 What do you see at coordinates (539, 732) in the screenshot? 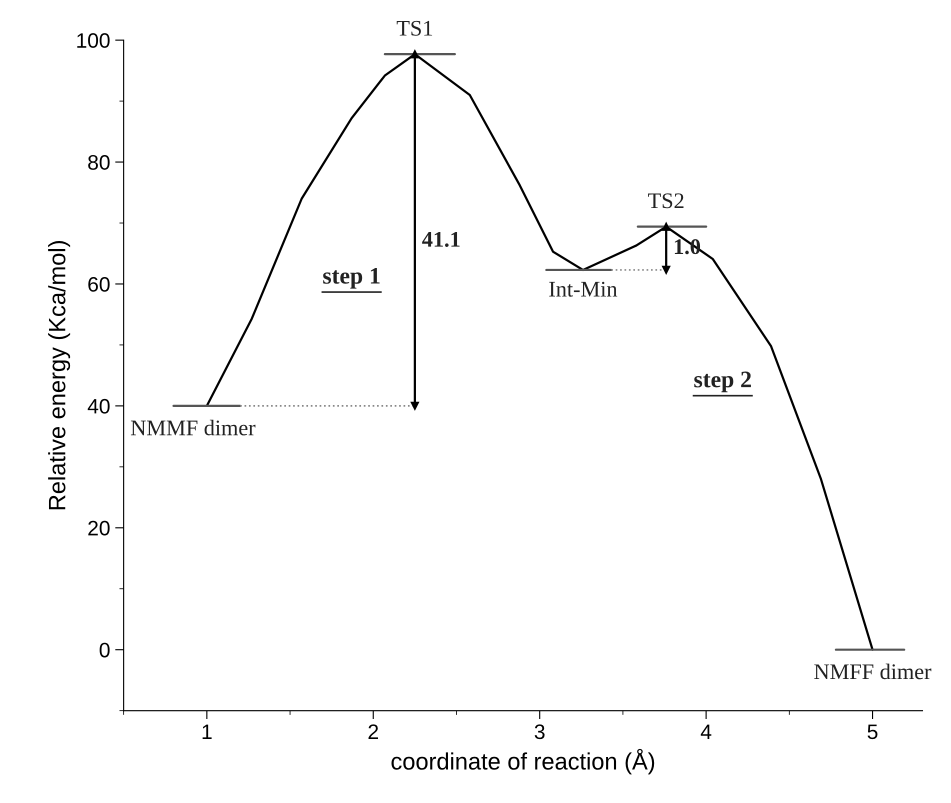
I see `x-tick-label: 3` at bounding box center [539, 732].